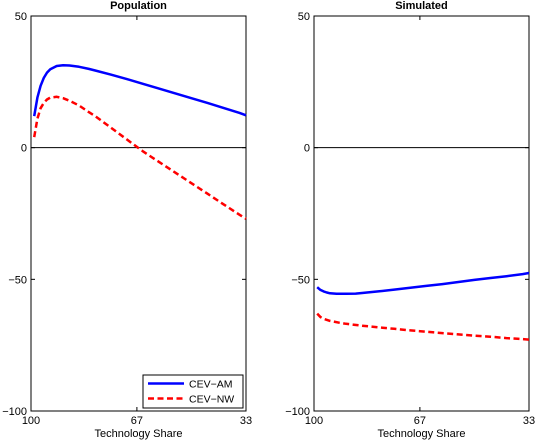 The height and width of the screenshot is (441, 536). Describe the element at coordinates (211, 400) in the screenshot. I see `legend-label-cev-nw: CEV−NW` at that location.